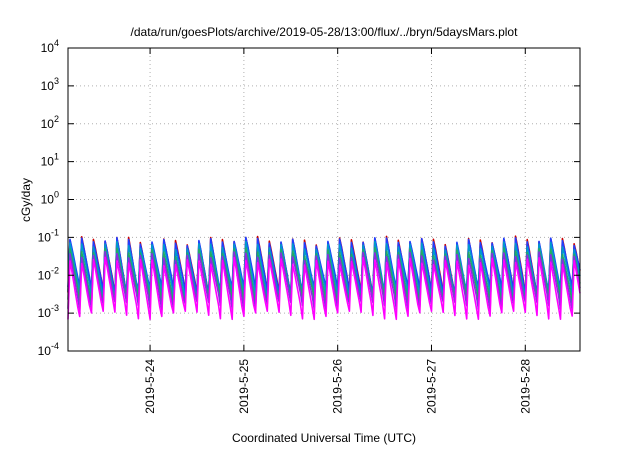 This screenshot has height=453, width=640. What do you see at coordinates (50, 84) in the screenshot?
I see `y-tick-label: 10³` at bounding box center [50, 84].